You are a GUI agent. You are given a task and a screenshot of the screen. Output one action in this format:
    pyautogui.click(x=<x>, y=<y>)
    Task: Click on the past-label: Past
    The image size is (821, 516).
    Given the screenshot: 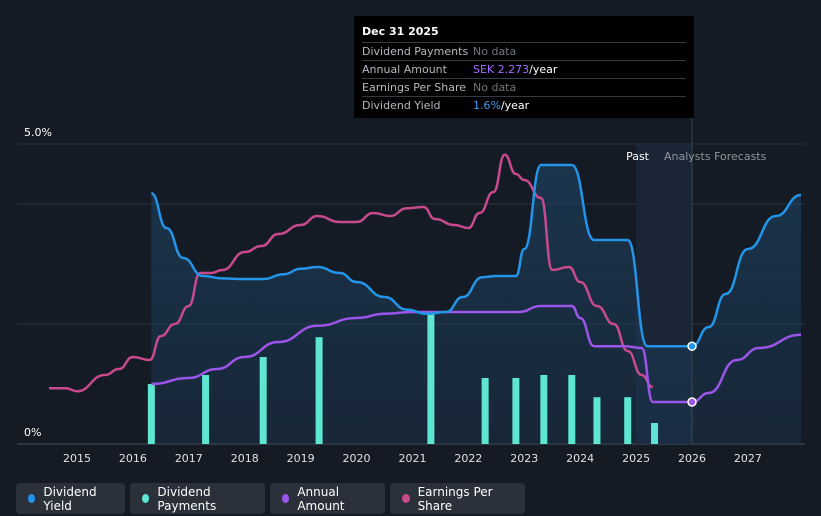 What is the action you would take?
    pyautogui.click(x=638, y=156)
    